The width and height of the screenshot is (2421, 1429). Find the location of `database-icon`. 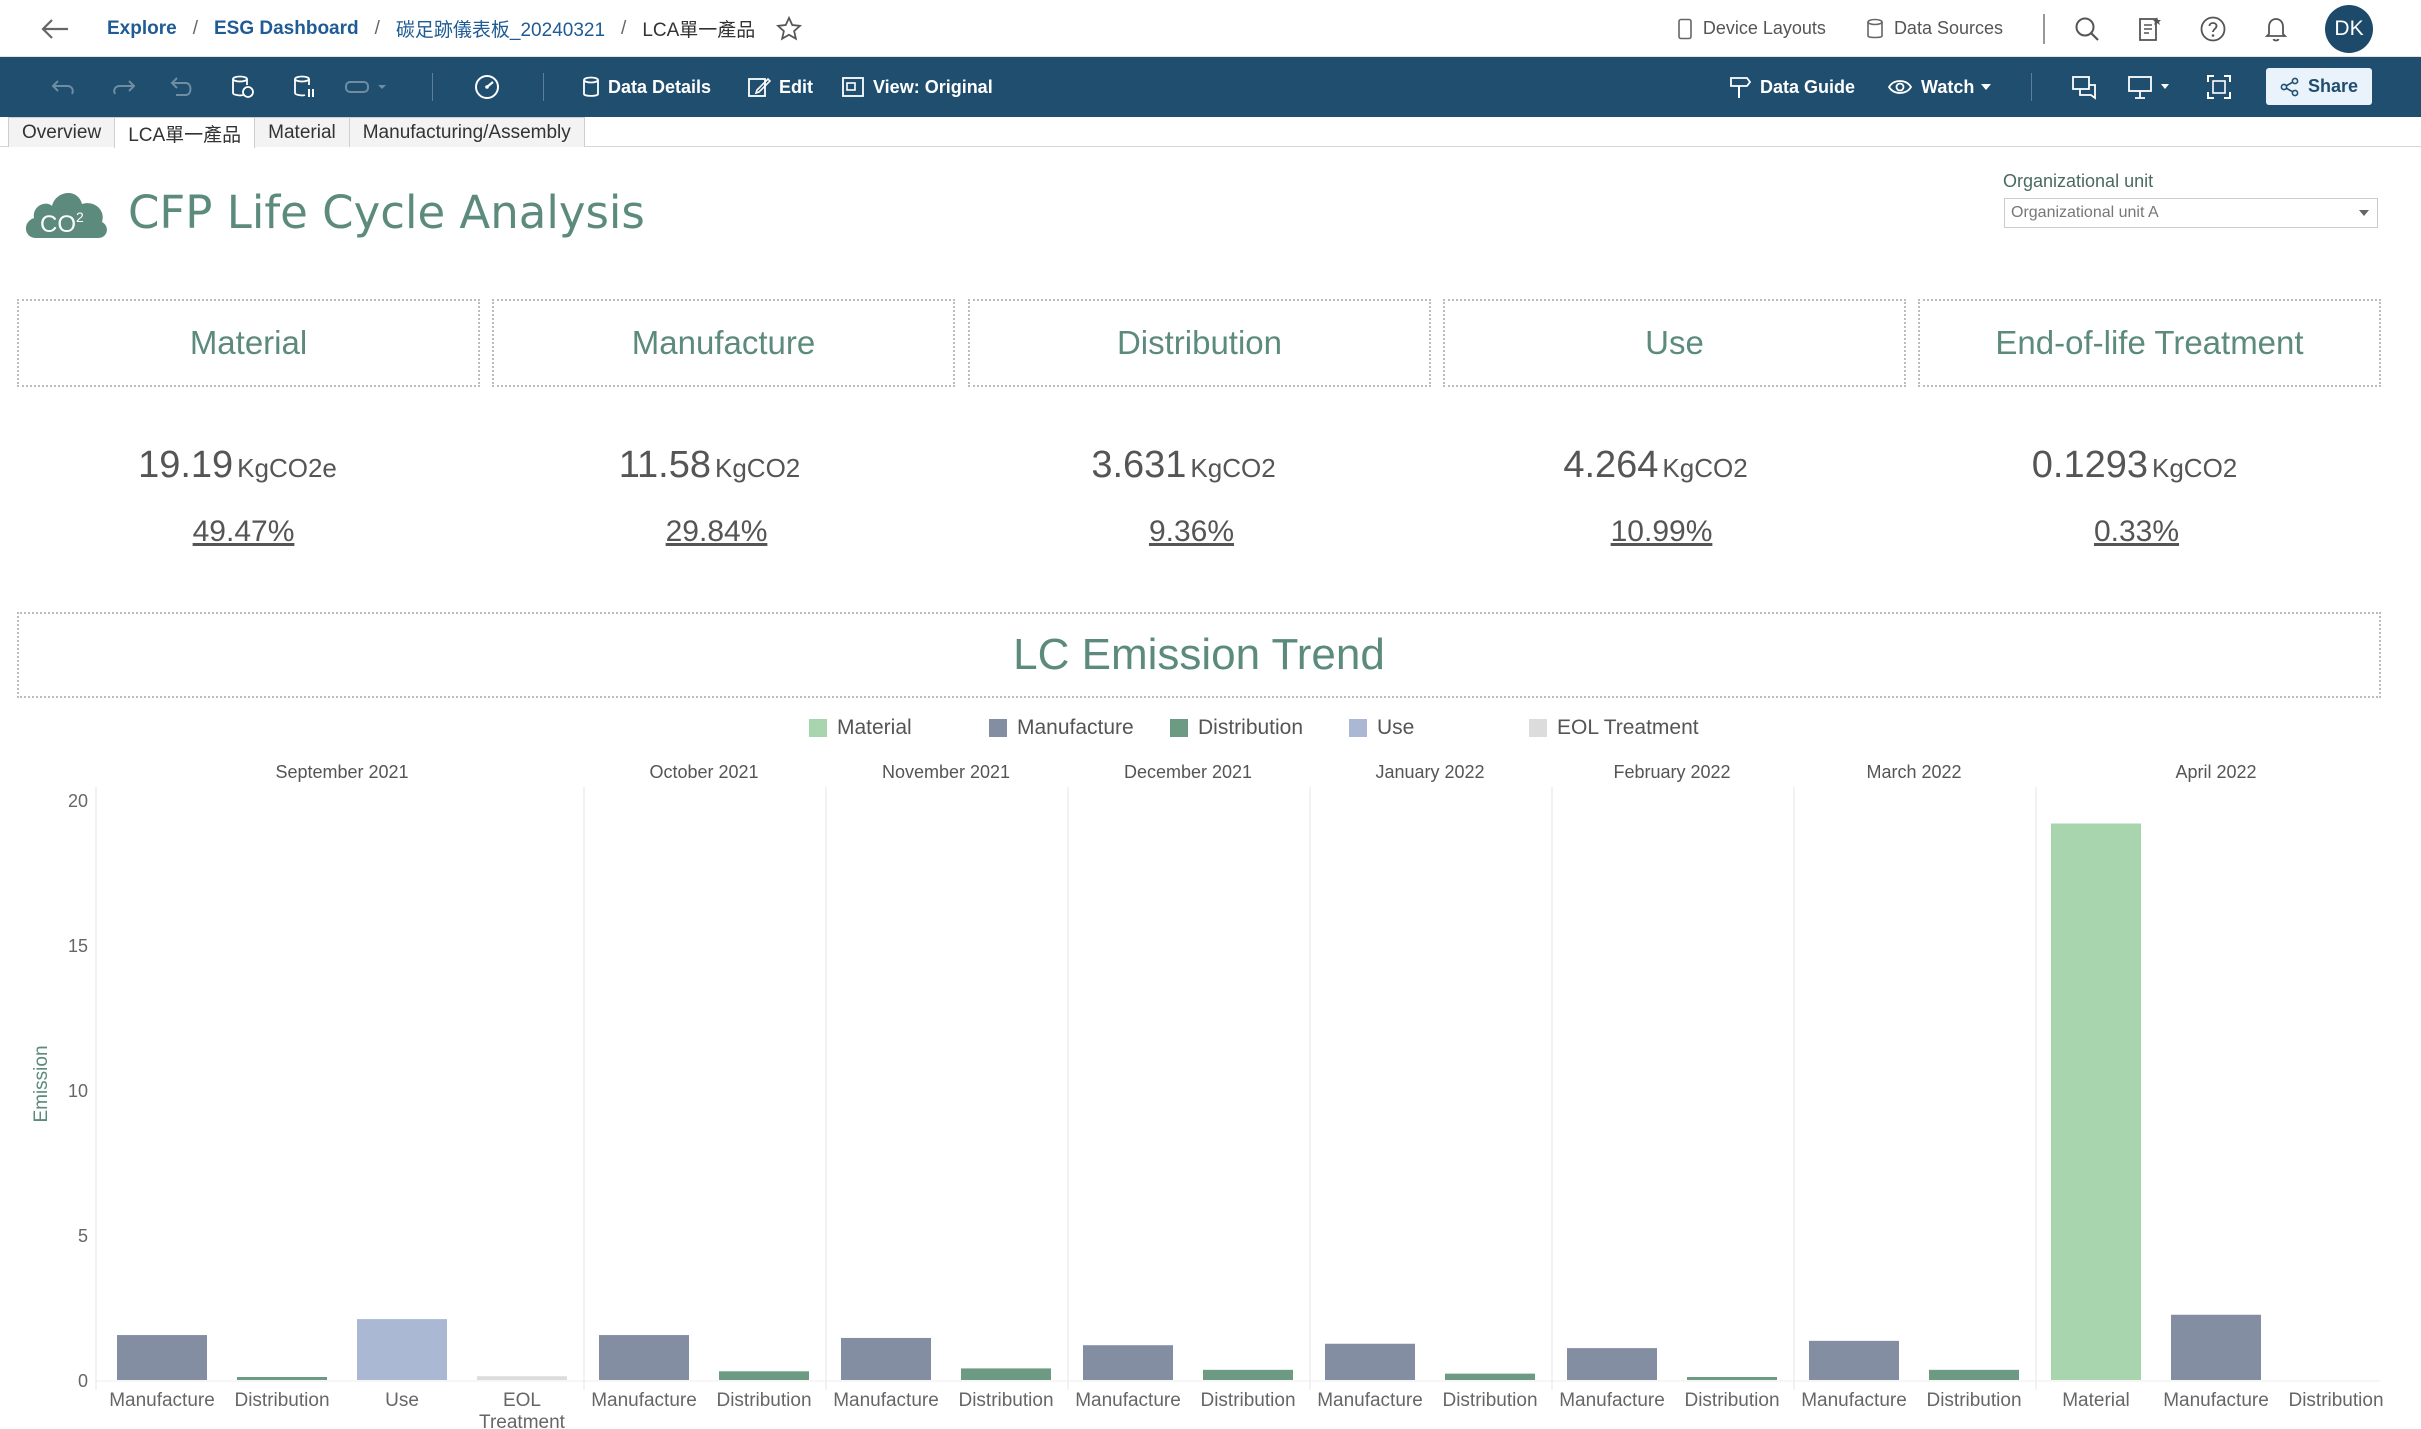

database-icon is located at coordinates (1875, 28).